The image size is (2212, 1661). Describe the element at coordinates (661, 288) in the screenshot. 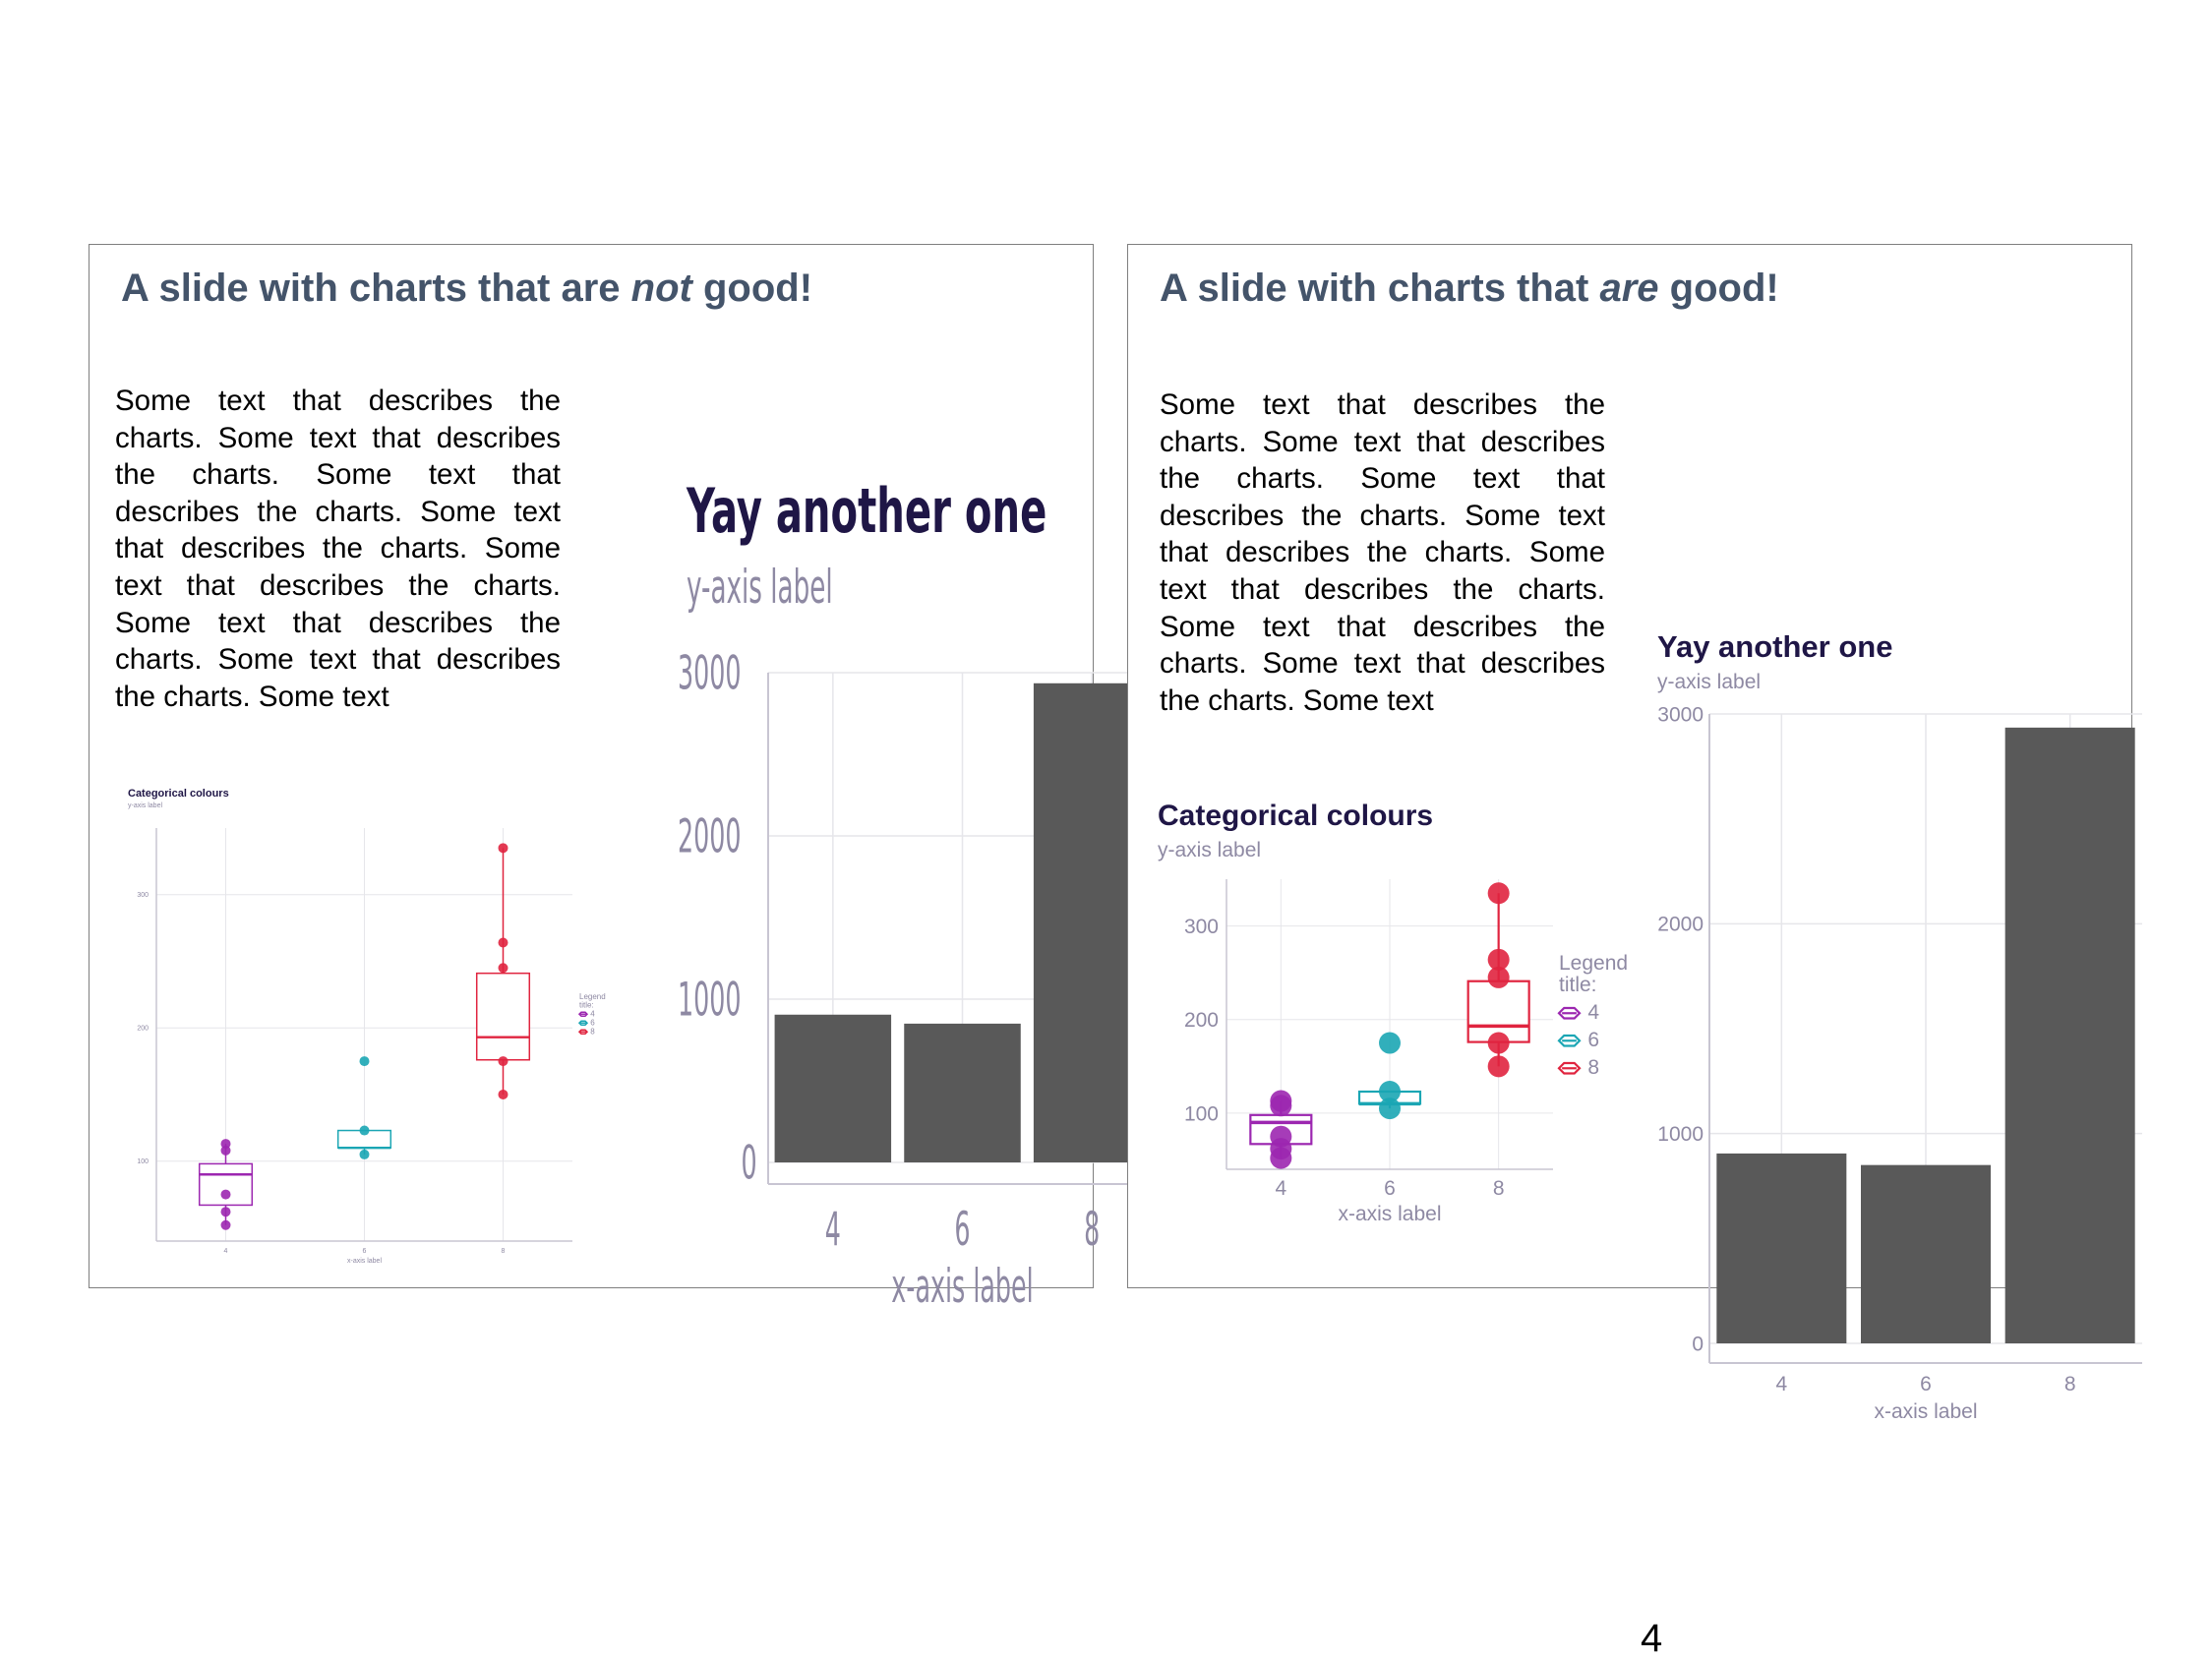

I see `title-emphasis: not` at that location.